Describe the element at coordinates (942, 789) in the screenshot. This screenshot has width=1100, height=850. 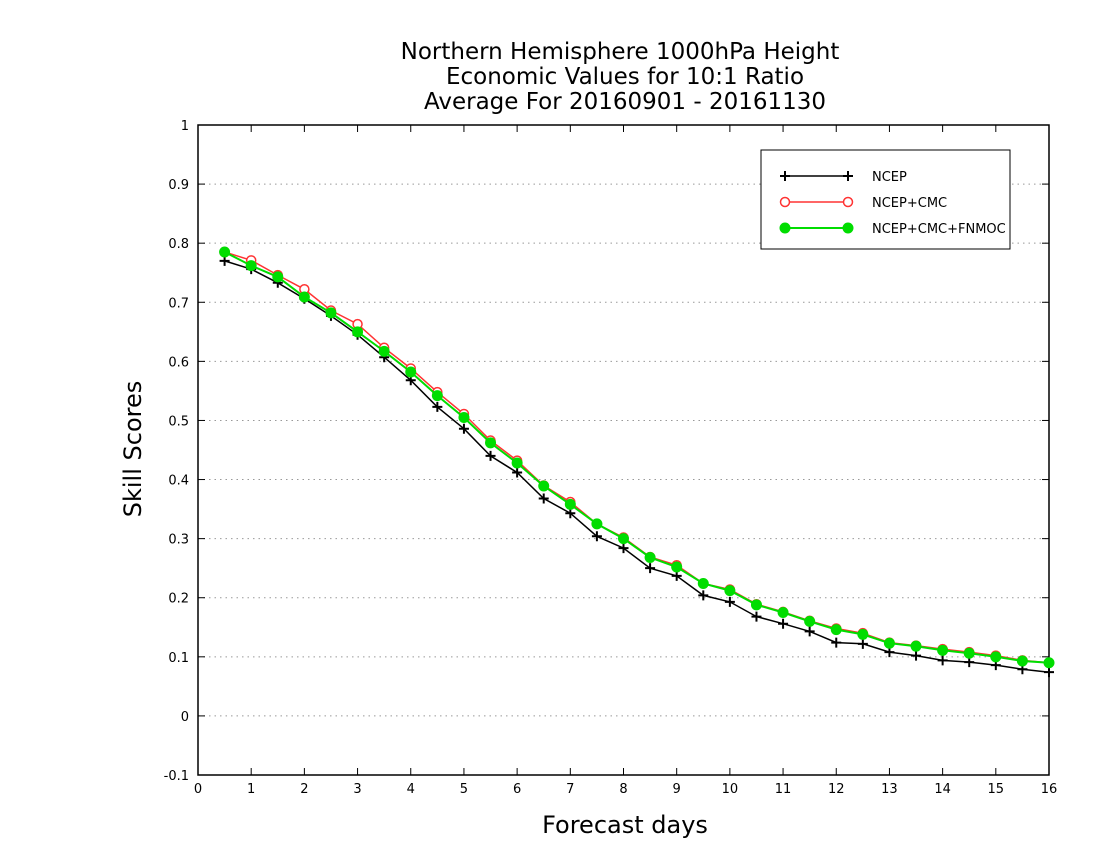
I see `x-tick-label: 14` at that location.